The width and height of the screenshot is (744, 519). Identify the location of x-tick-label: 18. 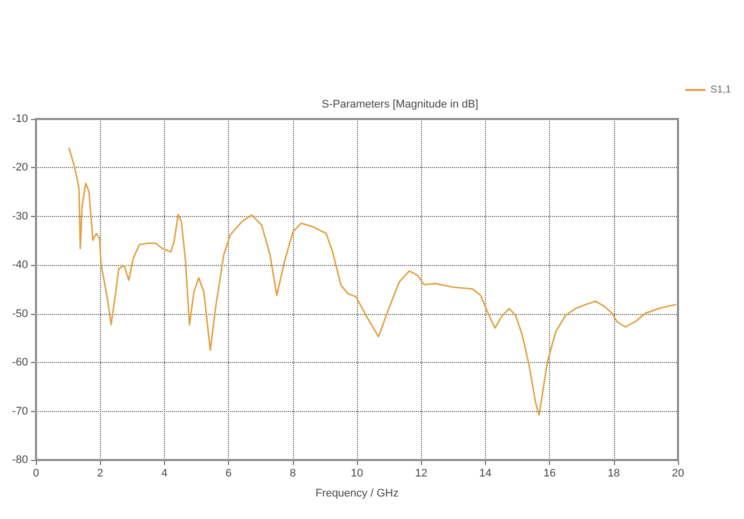
(614, 474).